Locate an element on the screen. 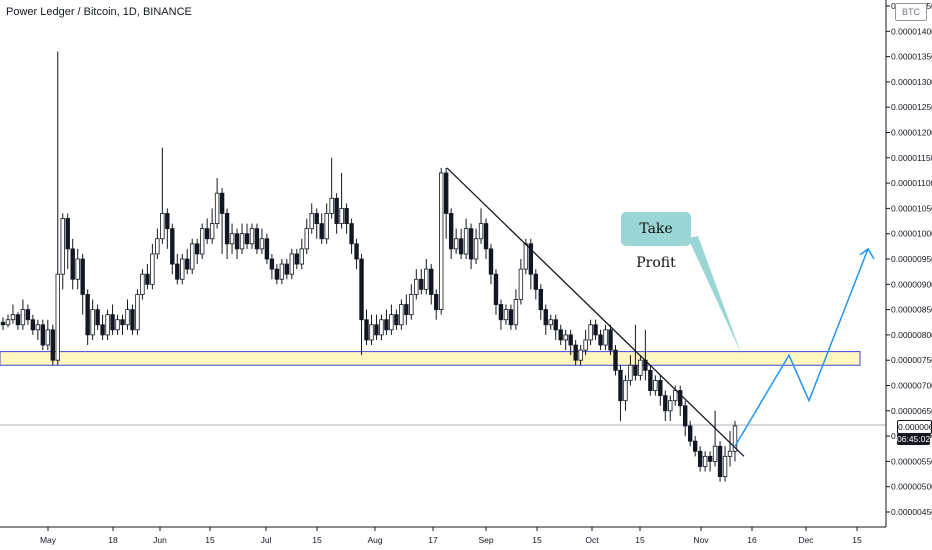  projection-arrowhead is located at coordinates (867, 253).